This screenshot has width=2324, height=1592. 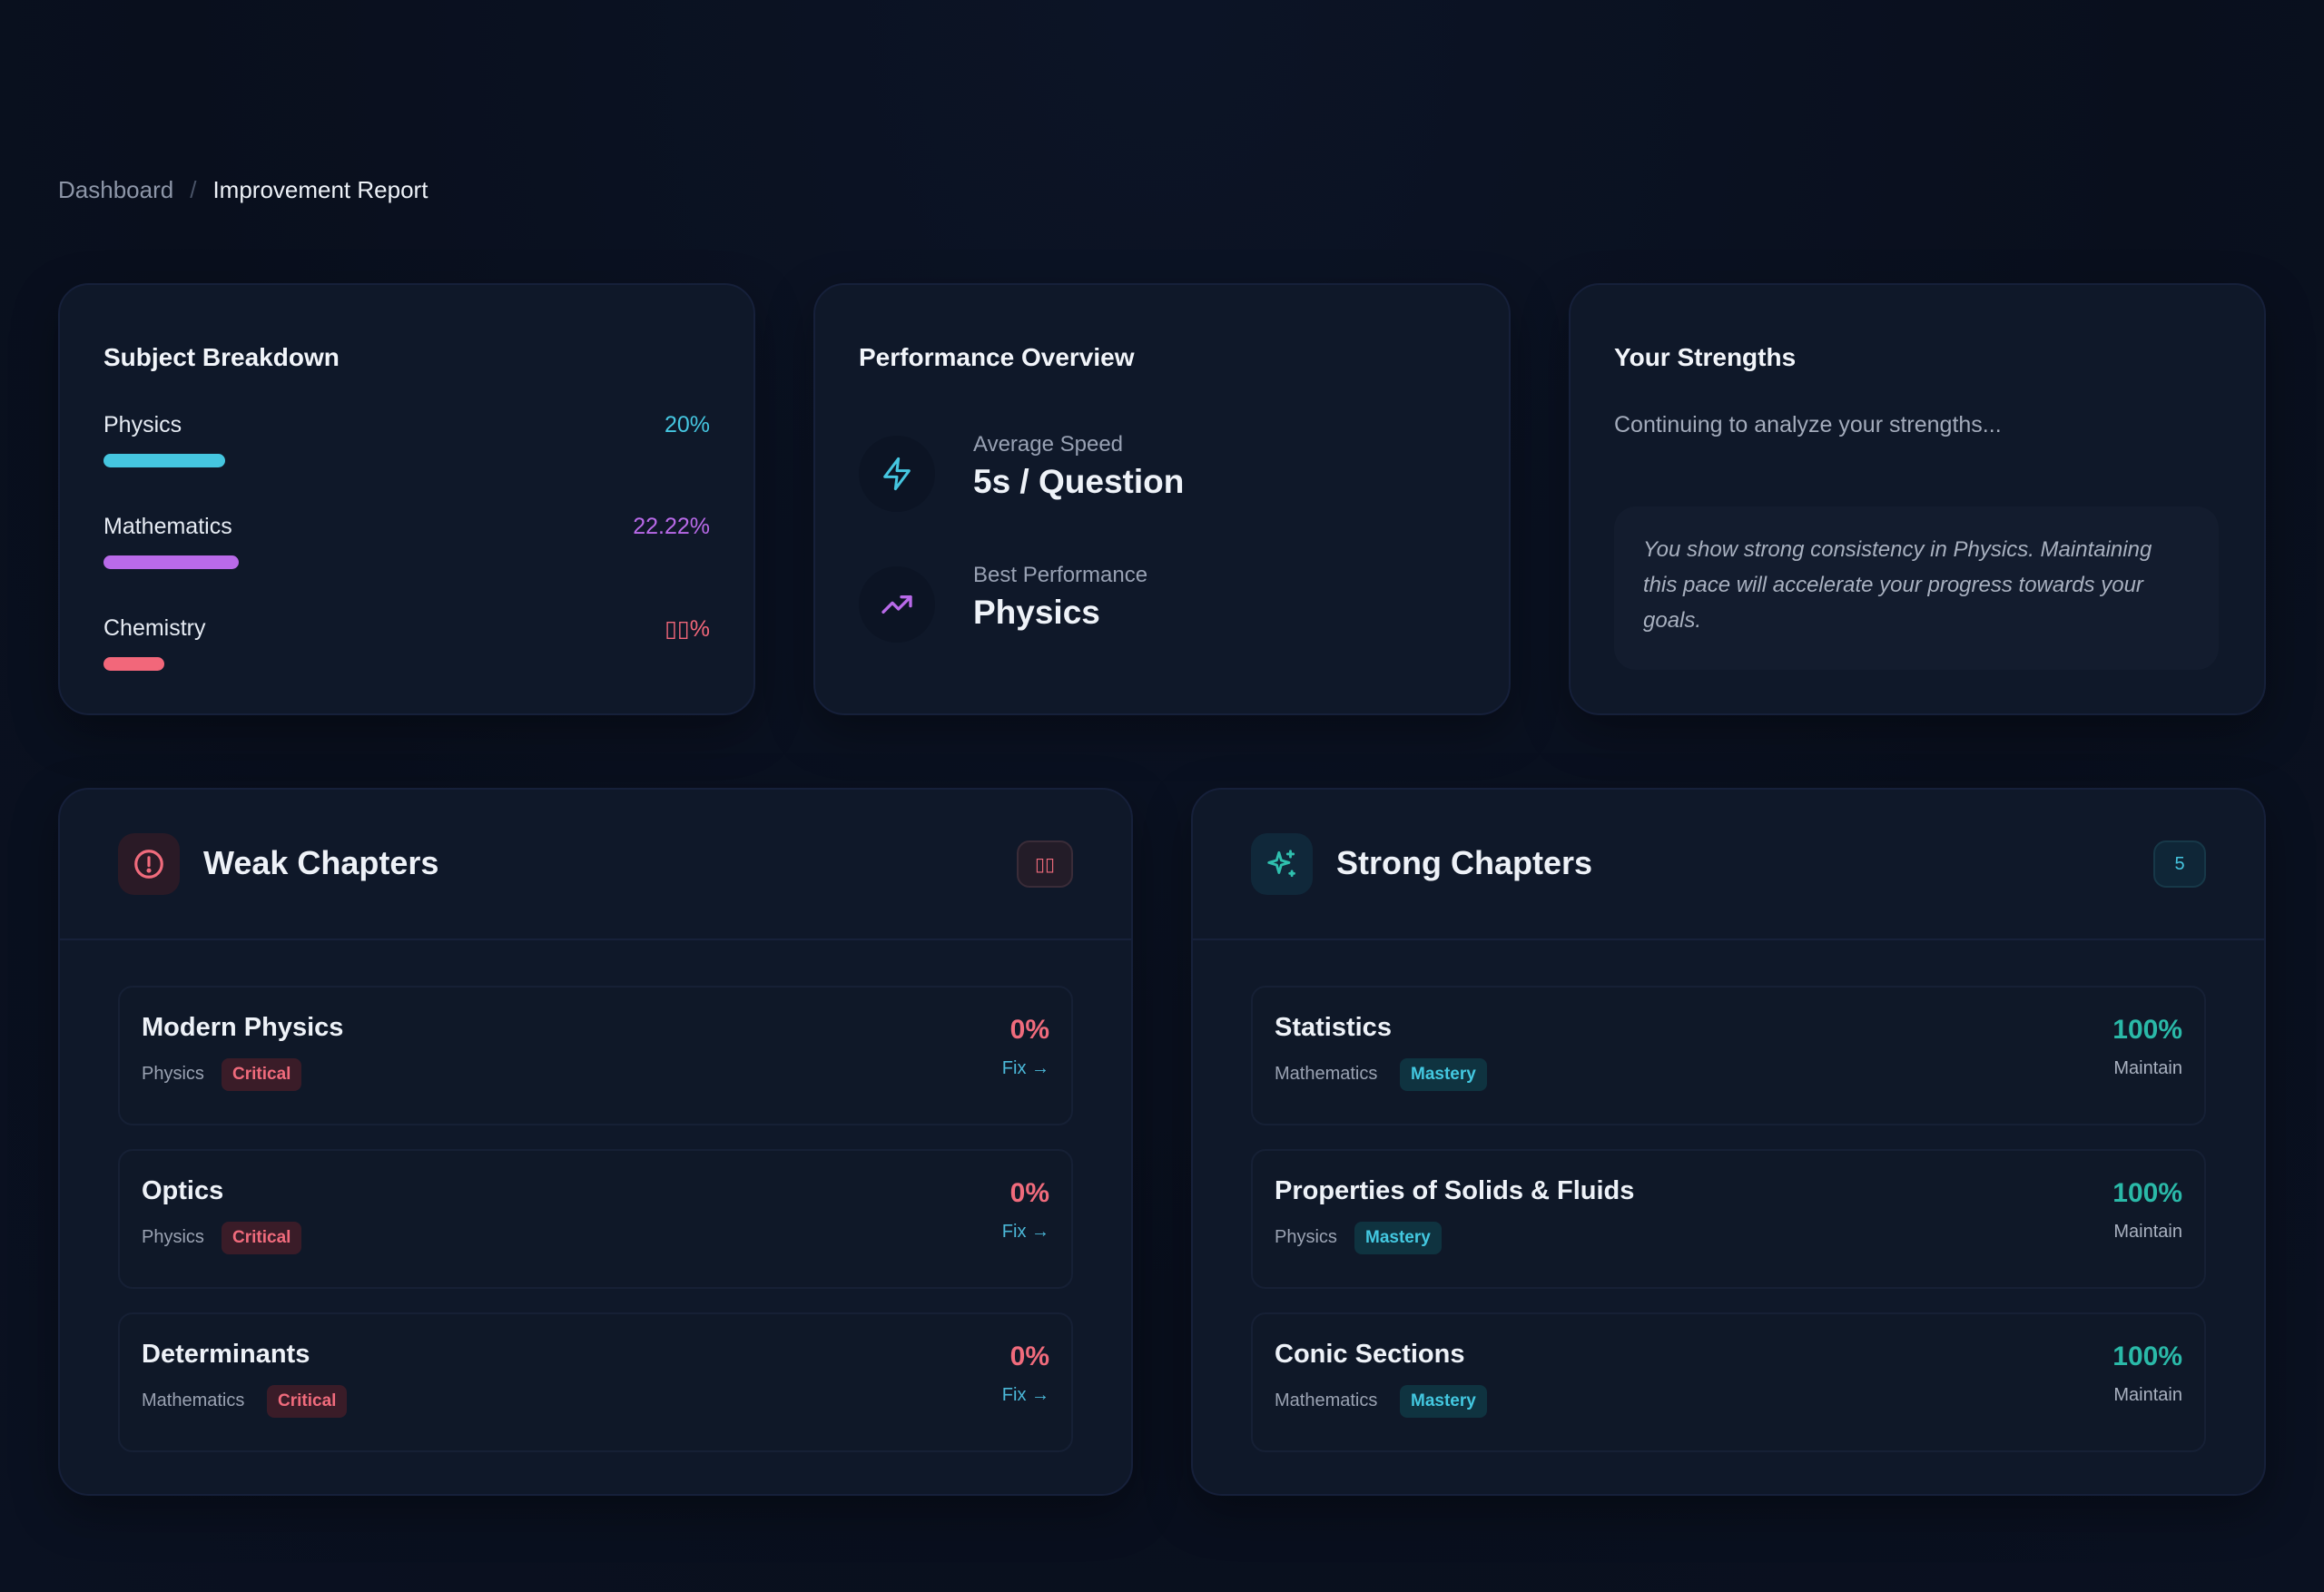 I want to click on subject-row-physics: Physics 20%, so click(x=406, y=448).